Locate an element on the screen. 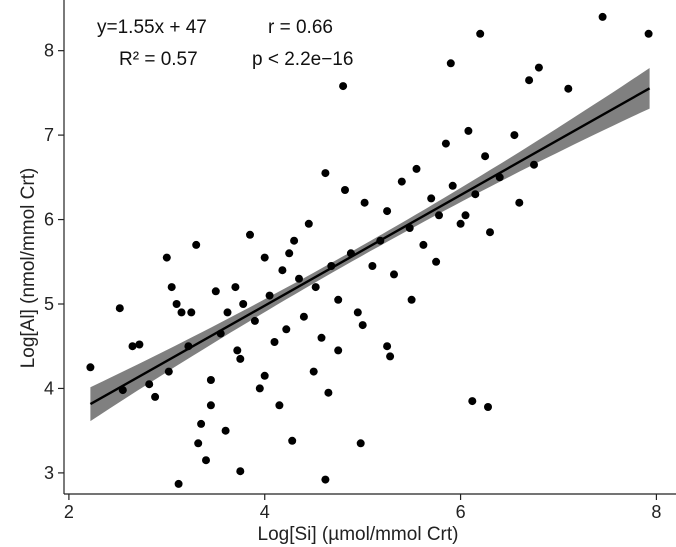 This screenshot has height=547, width=676. x-axis-title: Log[Si] (µmol/mmol Crt) is located at coordinates (358, 534).